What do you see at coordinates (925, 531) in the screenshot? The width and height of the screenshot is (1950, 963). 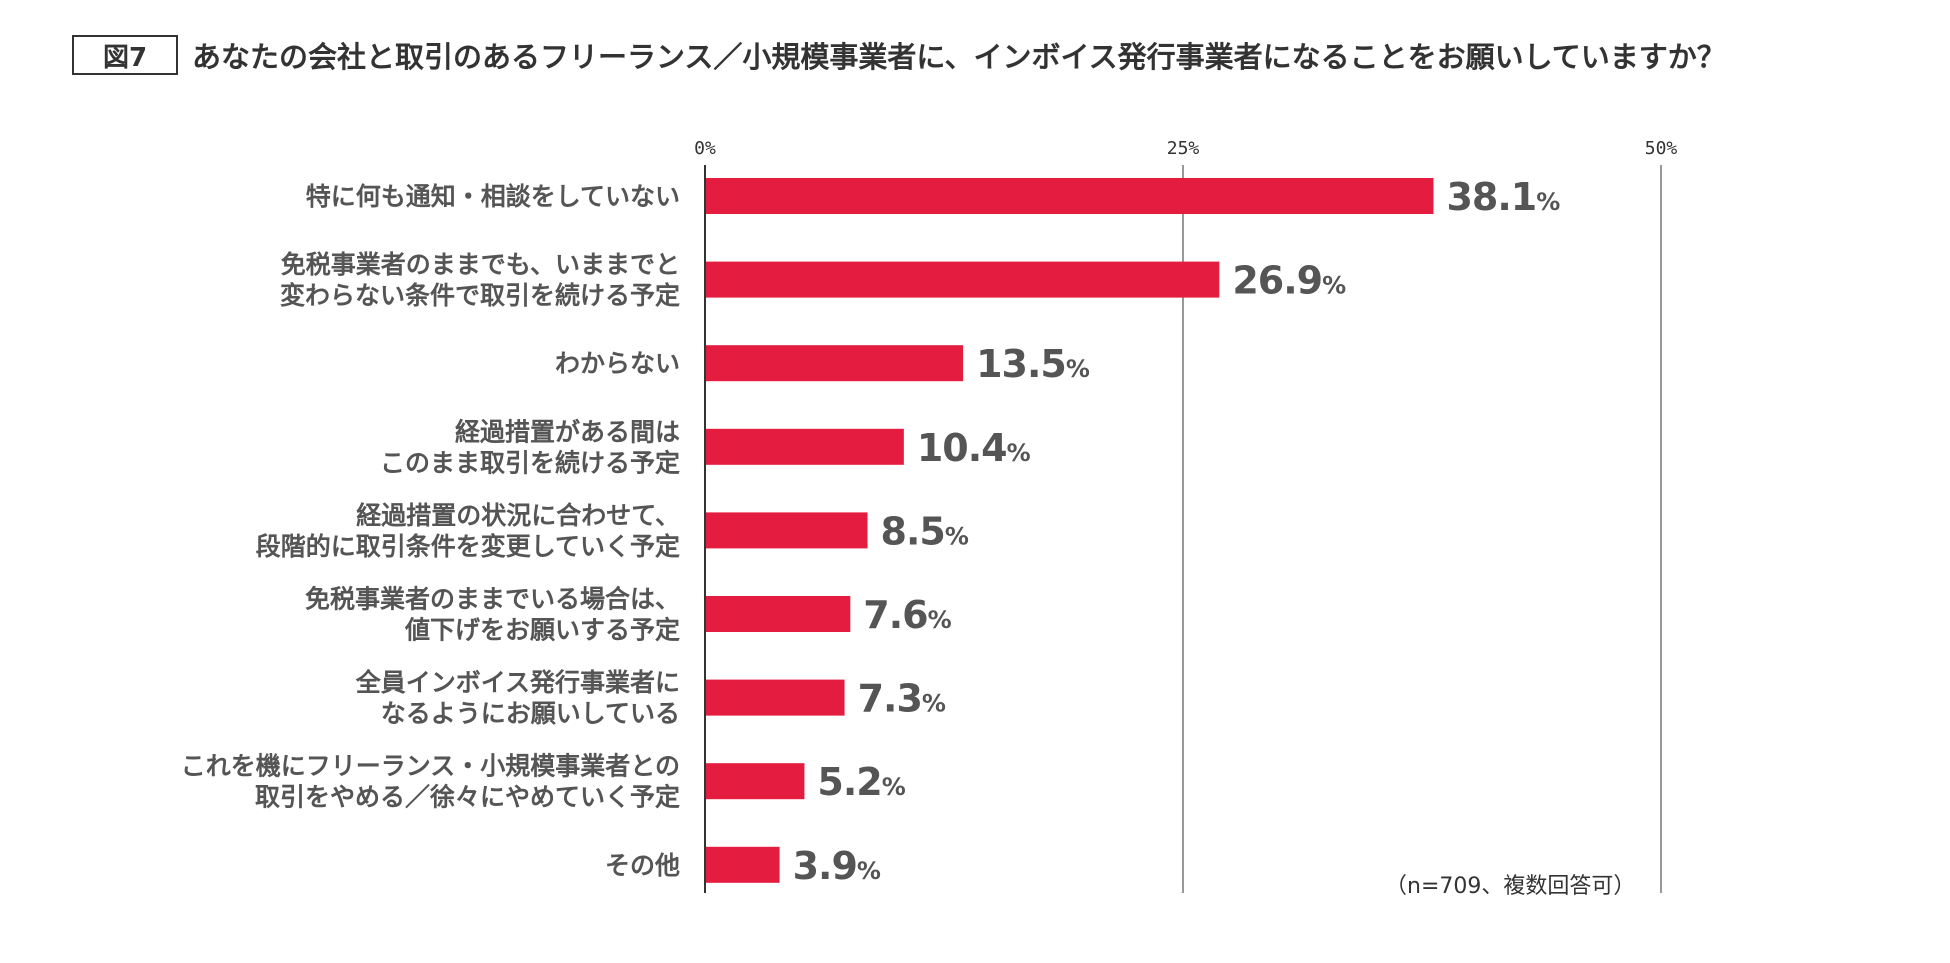 I see `data-label: 8.5%` at bounding box center [925, 531].